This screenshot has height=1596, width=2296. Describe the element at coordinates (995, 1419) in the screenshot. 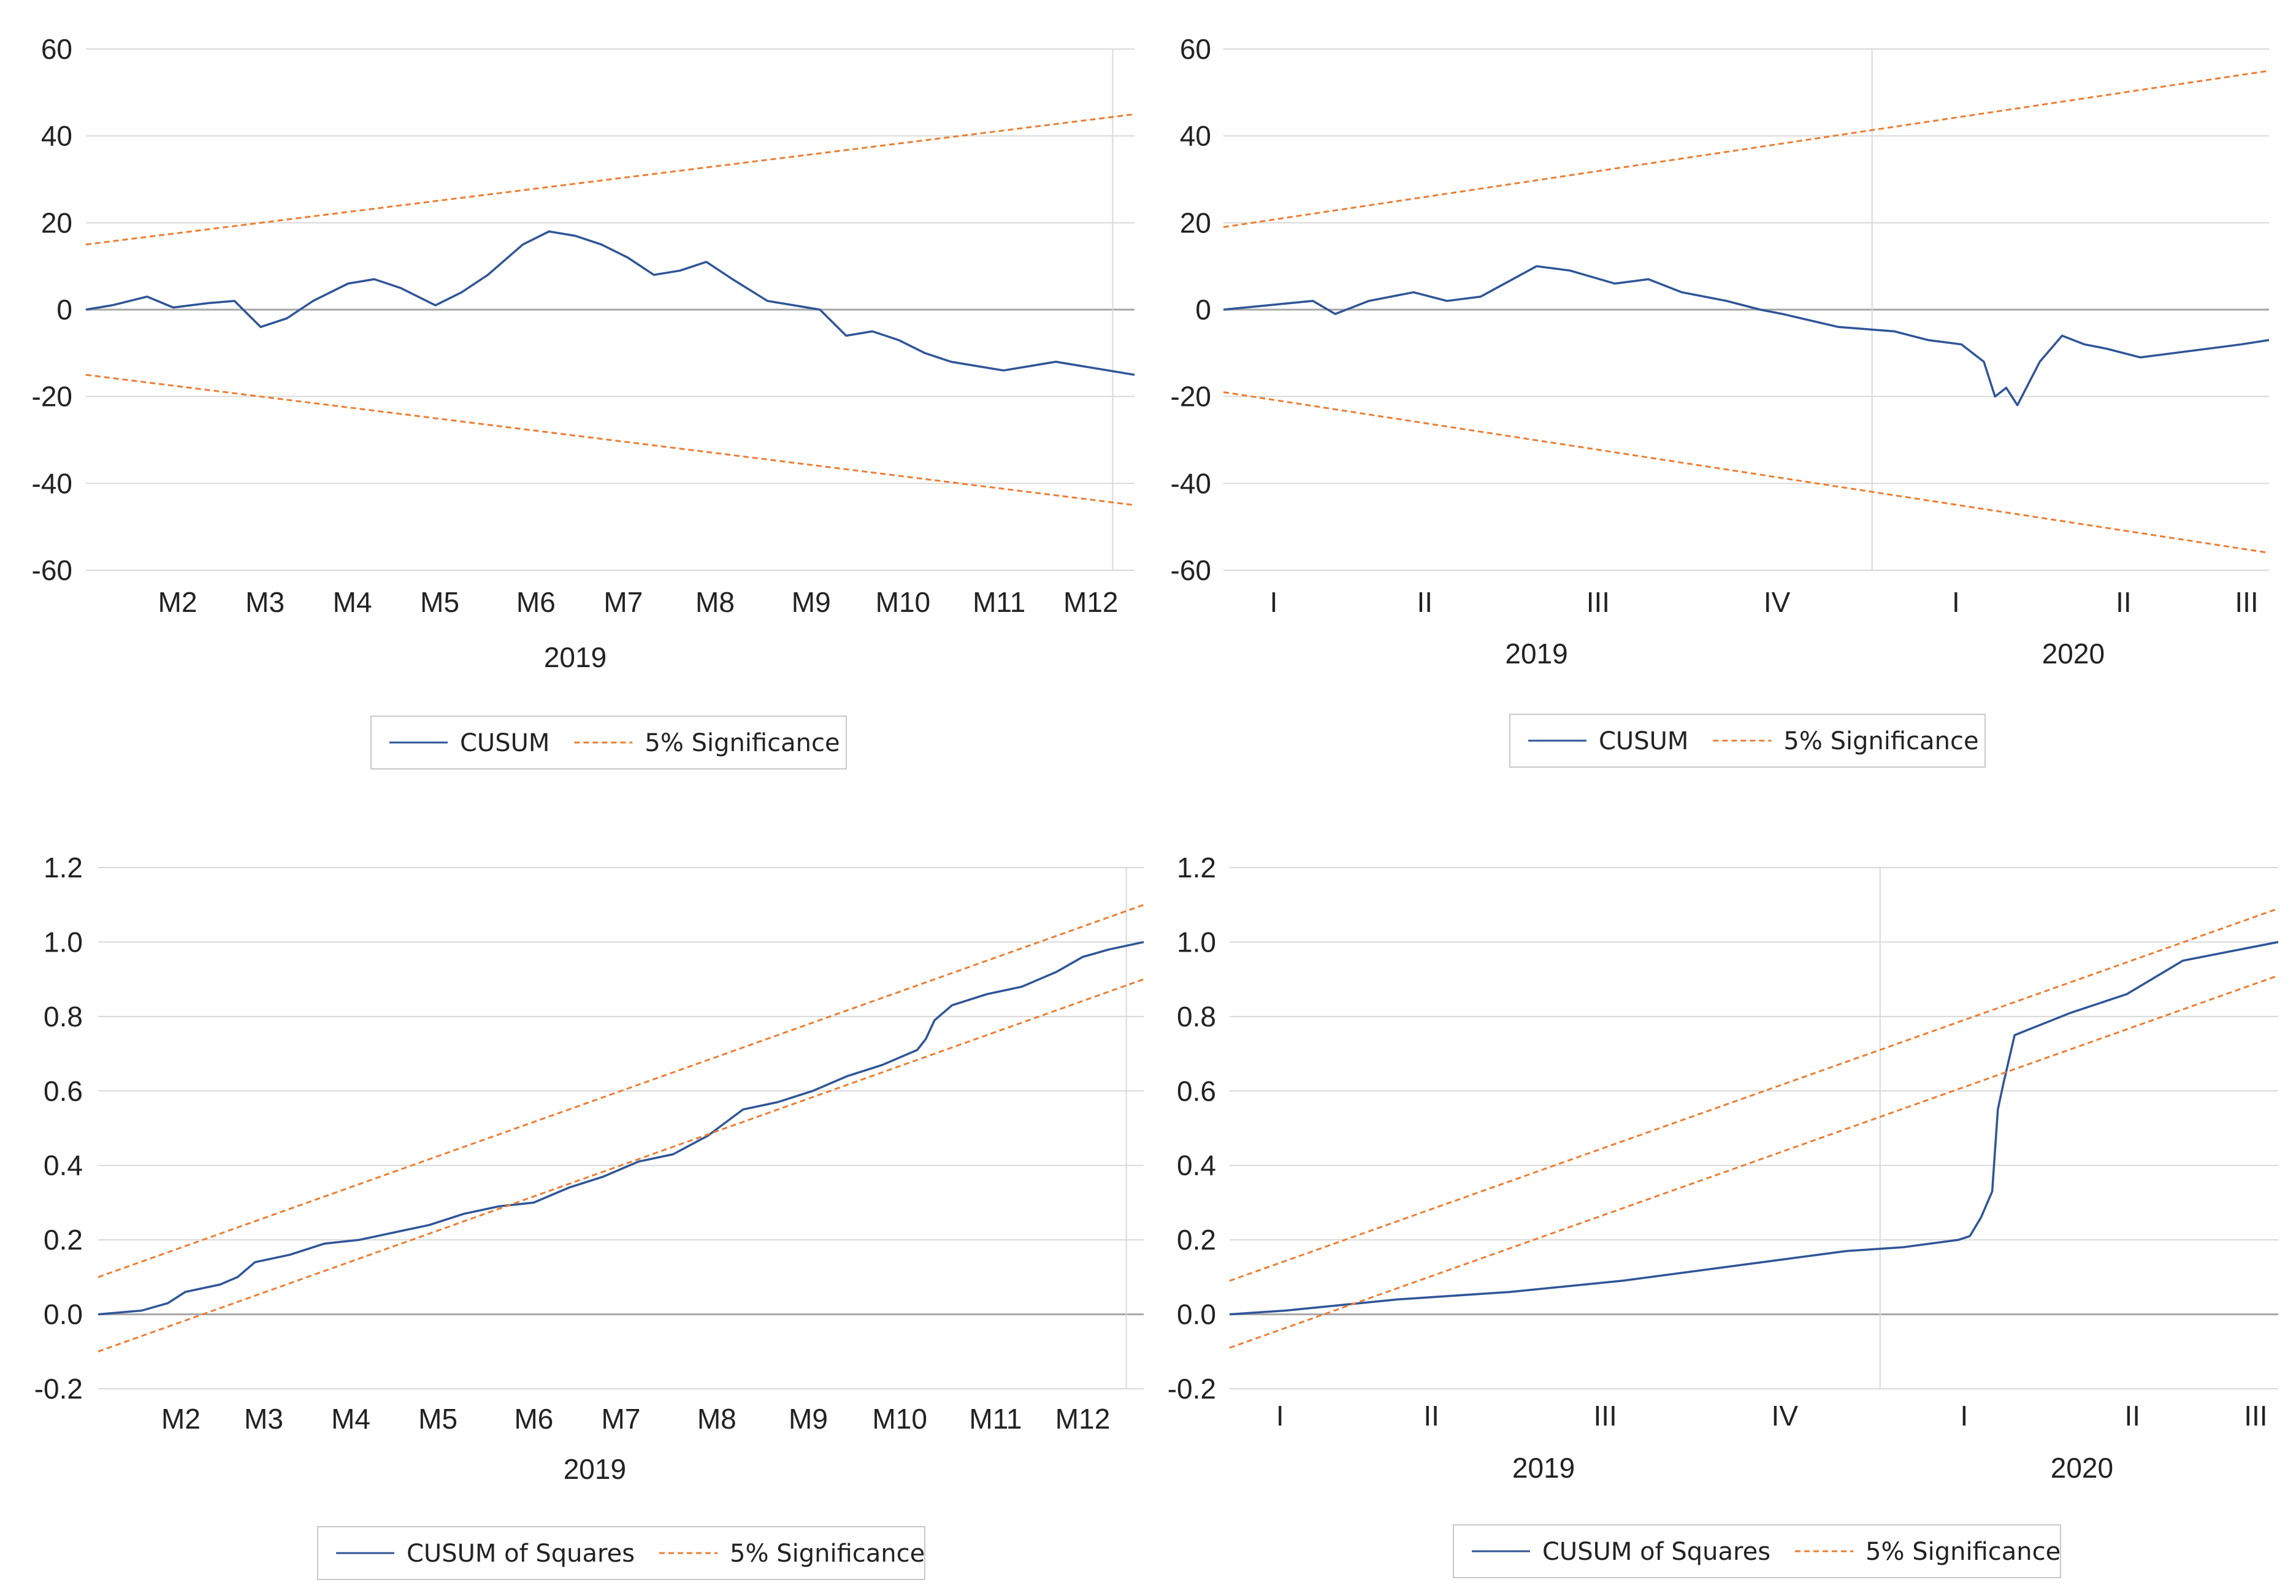

I see `x-tick-label: M11` at that location.